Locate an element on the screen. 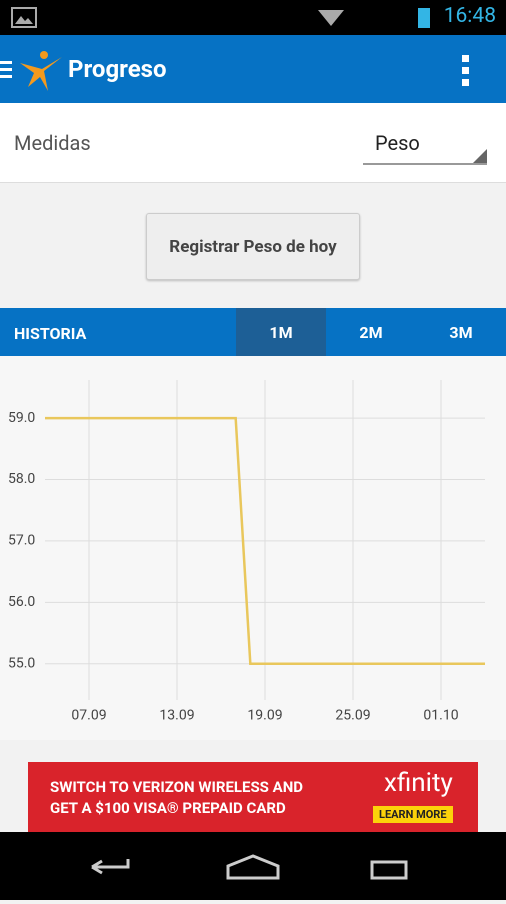 This screenshot has height=904, width=506. overflow-menu is located at coordinates (466, 71).